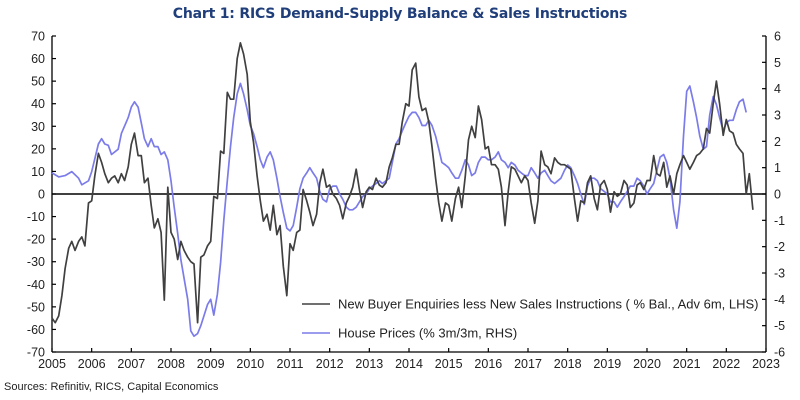  Describe the element at coordinates (290, 364) in the screenshot. I see `x-tick-label: 2011` at that location.